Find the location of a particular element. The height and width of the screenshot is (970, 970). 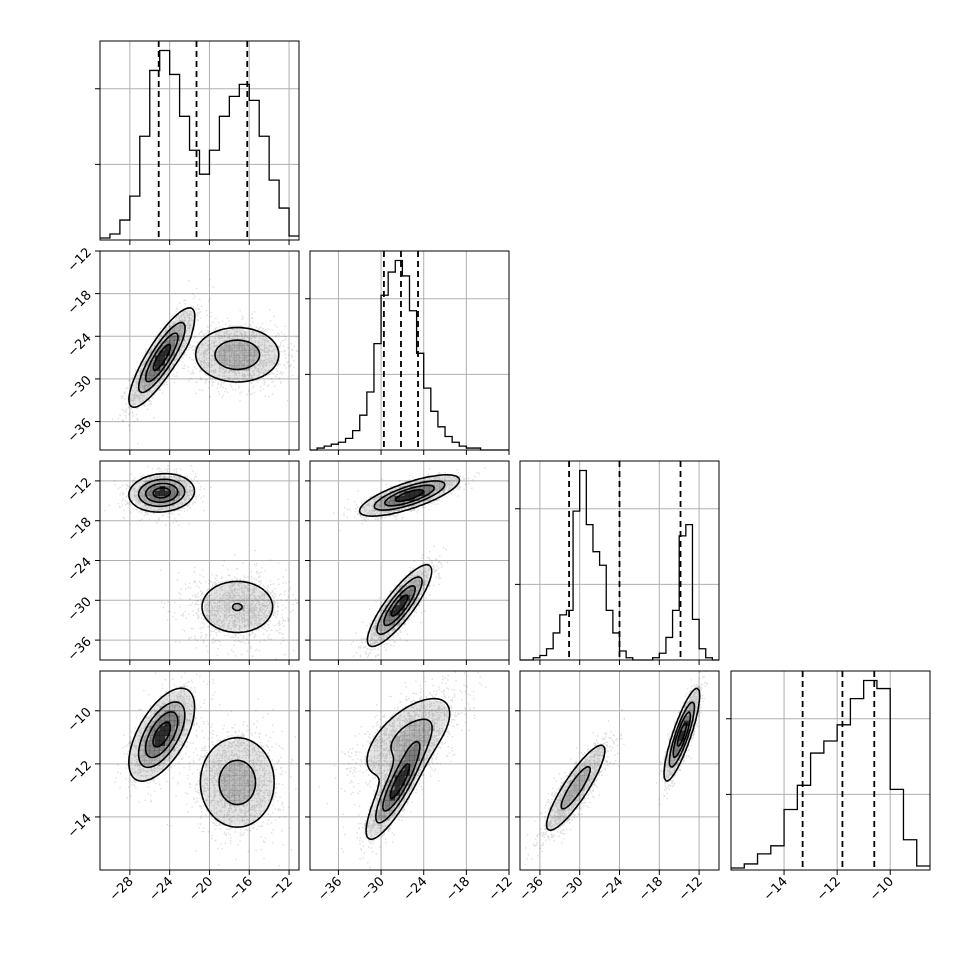

x-tick-label: −36 is located at coordinates (532, 889).